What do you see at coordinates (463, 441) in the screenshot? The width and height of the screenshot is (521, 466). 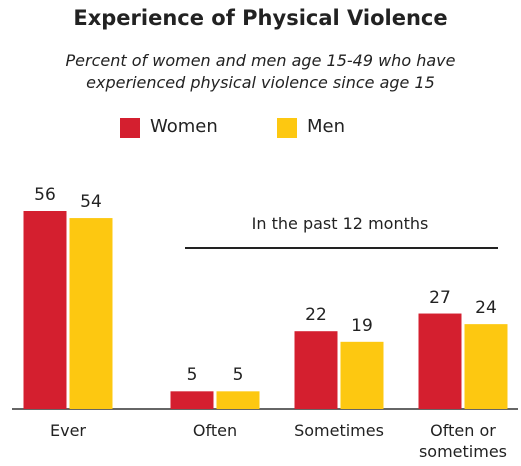 I see `x-tick-label: Often or sometimes` at bounding box center [463, 441].